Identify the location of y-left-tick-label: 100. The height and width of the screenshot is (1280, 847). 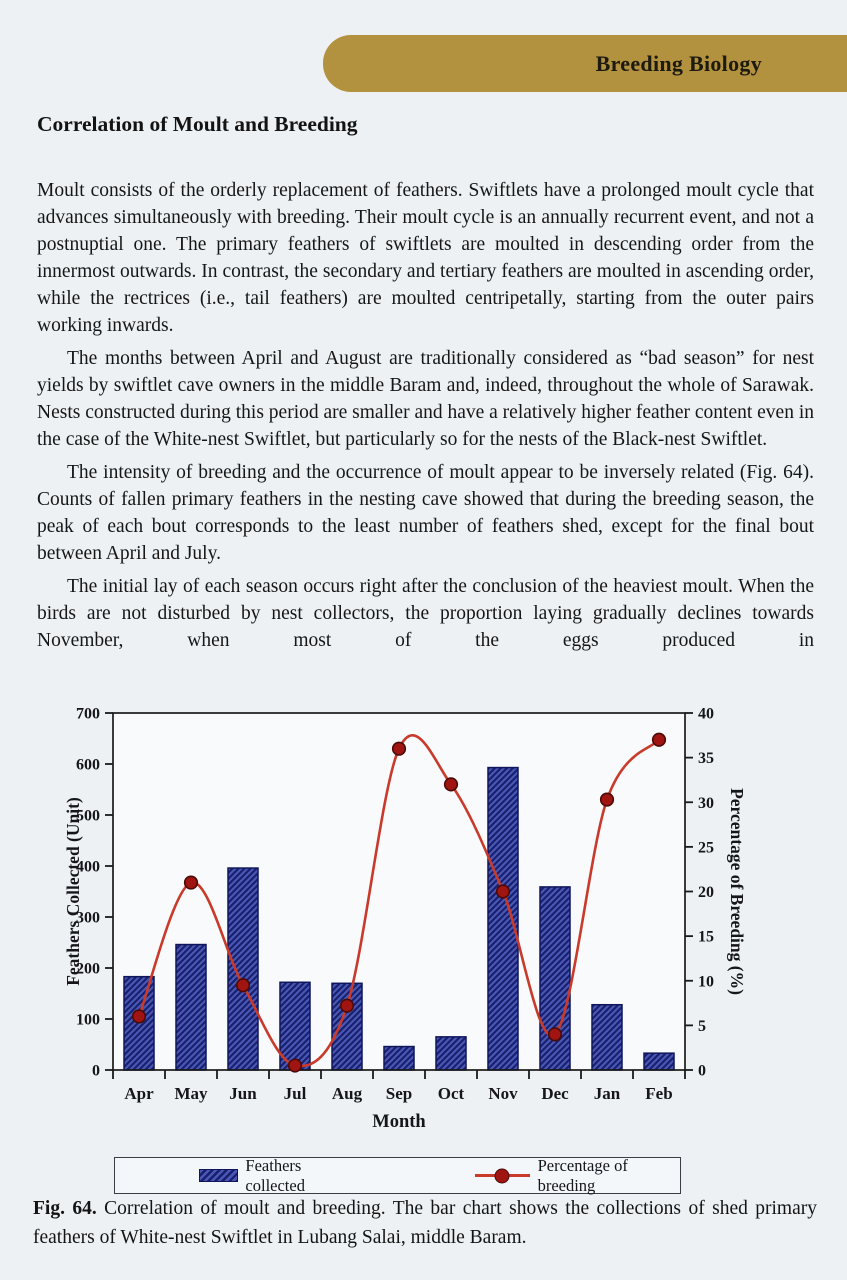
(88, 1020).